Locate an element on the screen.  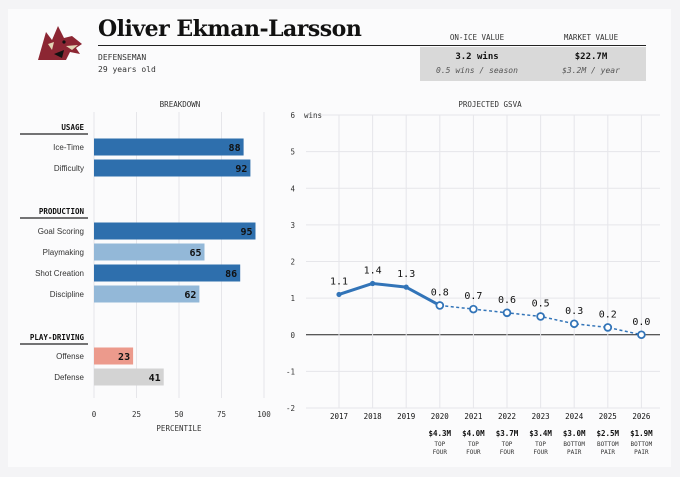
y-tick-label: 2 is located at coordinates (292, 262).